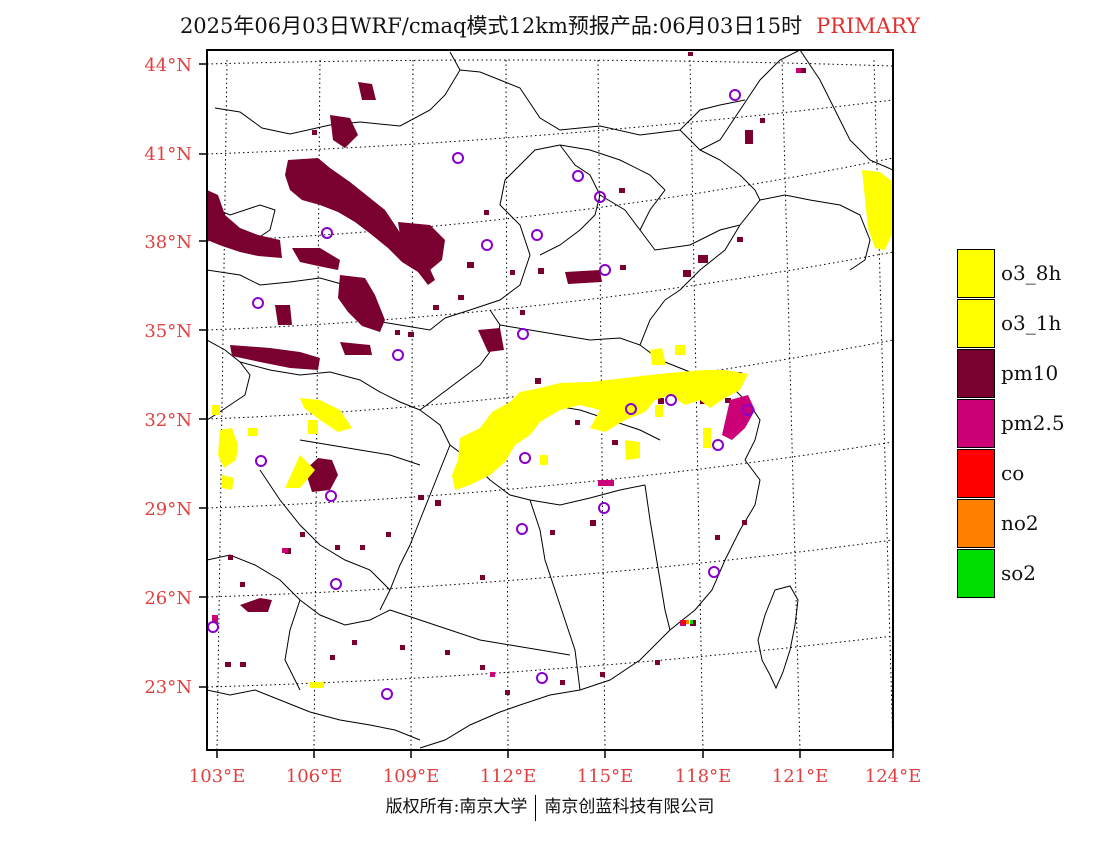 The image size is (1100, 850). I want to click on lat-label-44n: 44°N, so click(168, 65).